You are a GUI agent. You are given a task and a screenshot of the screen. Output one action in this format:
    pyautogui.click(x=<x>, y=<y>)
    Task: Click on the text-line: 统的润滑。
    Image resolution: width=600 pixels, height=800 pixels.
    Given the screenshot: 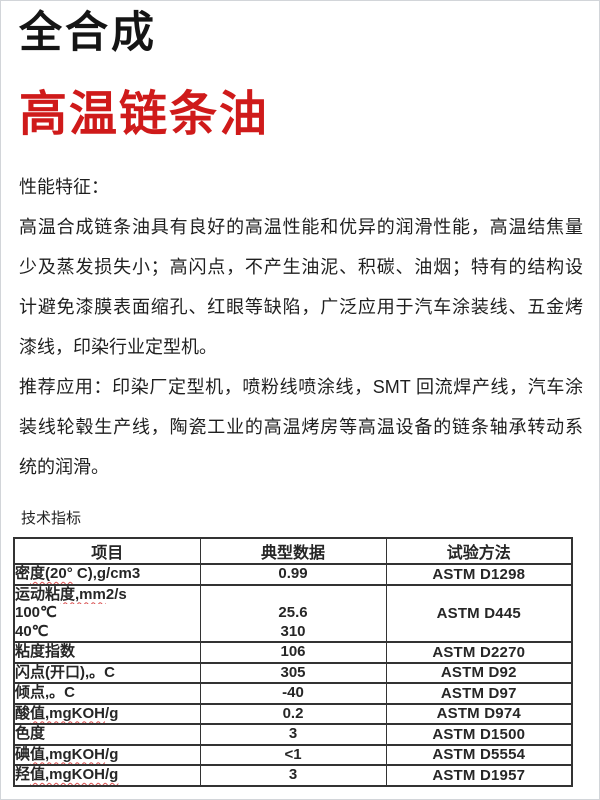 What is the action you would take?
    pyautogui.click(x=64, y=467)
    